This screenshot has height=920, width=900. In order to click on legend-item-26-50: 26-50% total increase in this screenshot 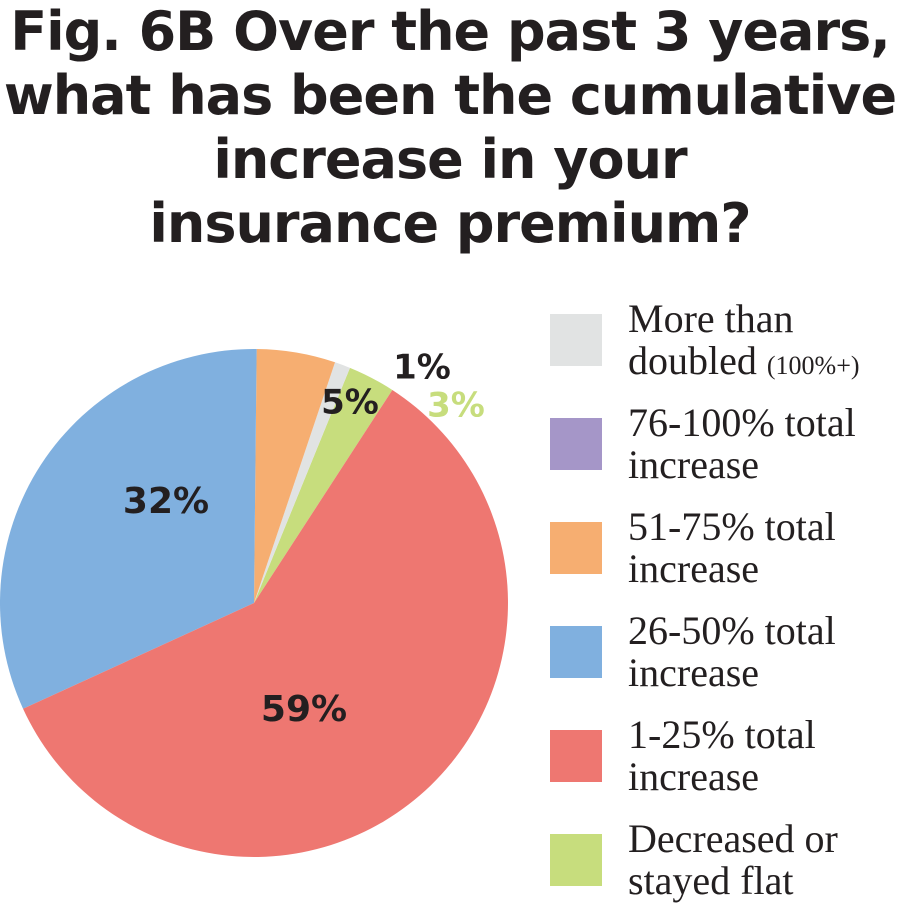, I will do `click(722, 660)`.